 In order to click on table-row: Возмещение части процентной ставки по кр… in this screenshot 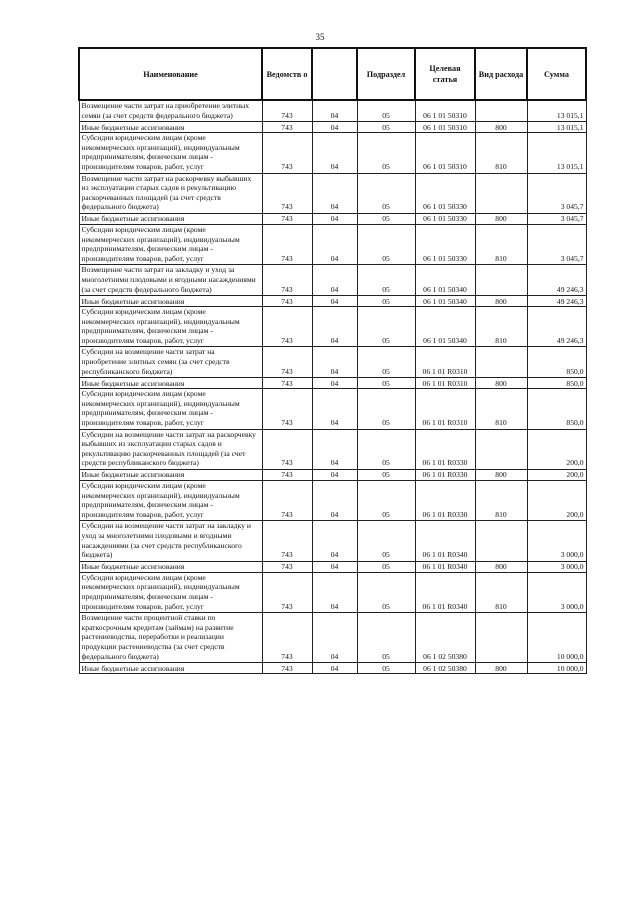, I will do `click(332, 638)`.